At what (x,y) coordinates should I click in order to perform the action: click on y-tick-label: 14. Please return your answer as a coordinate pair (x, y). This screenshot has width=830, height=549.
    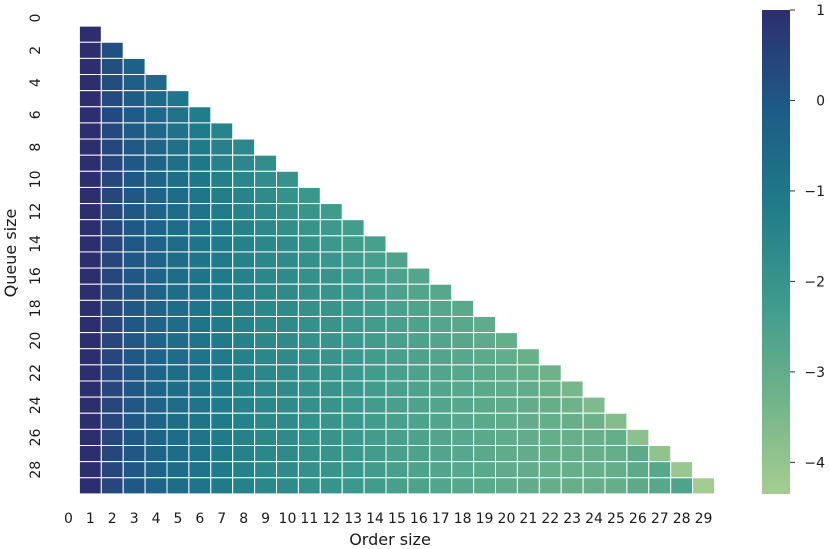
    Looking at the image, I should click on (36, 244).